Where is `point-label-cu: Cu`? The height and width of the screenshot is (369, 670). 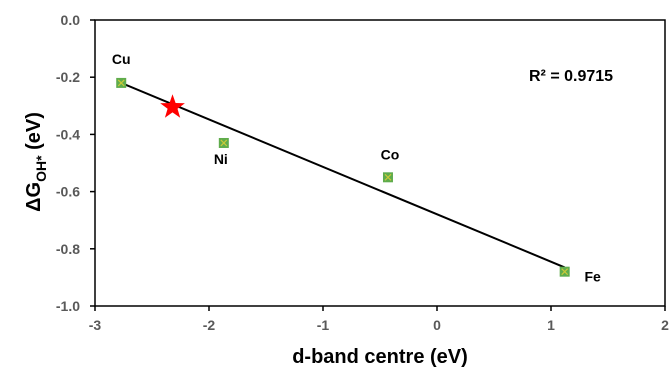 point-label-cu: Cu is located at coordinates (121, 59).